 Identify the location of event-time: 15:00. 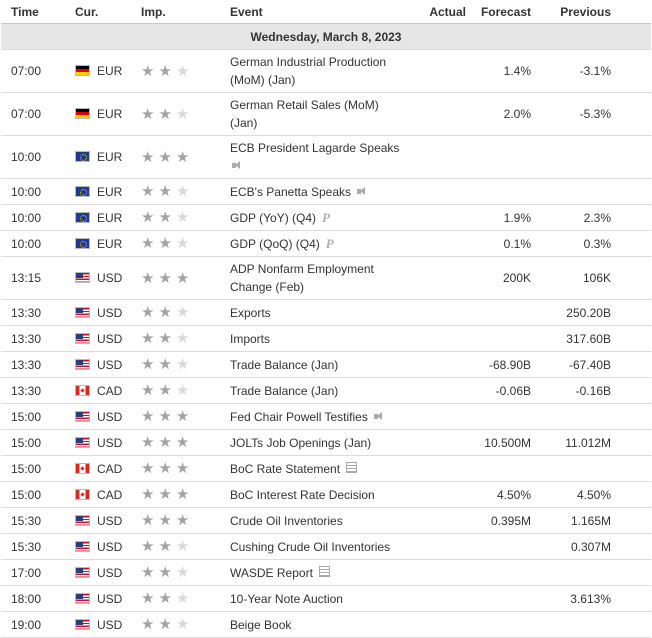
(38, 494).